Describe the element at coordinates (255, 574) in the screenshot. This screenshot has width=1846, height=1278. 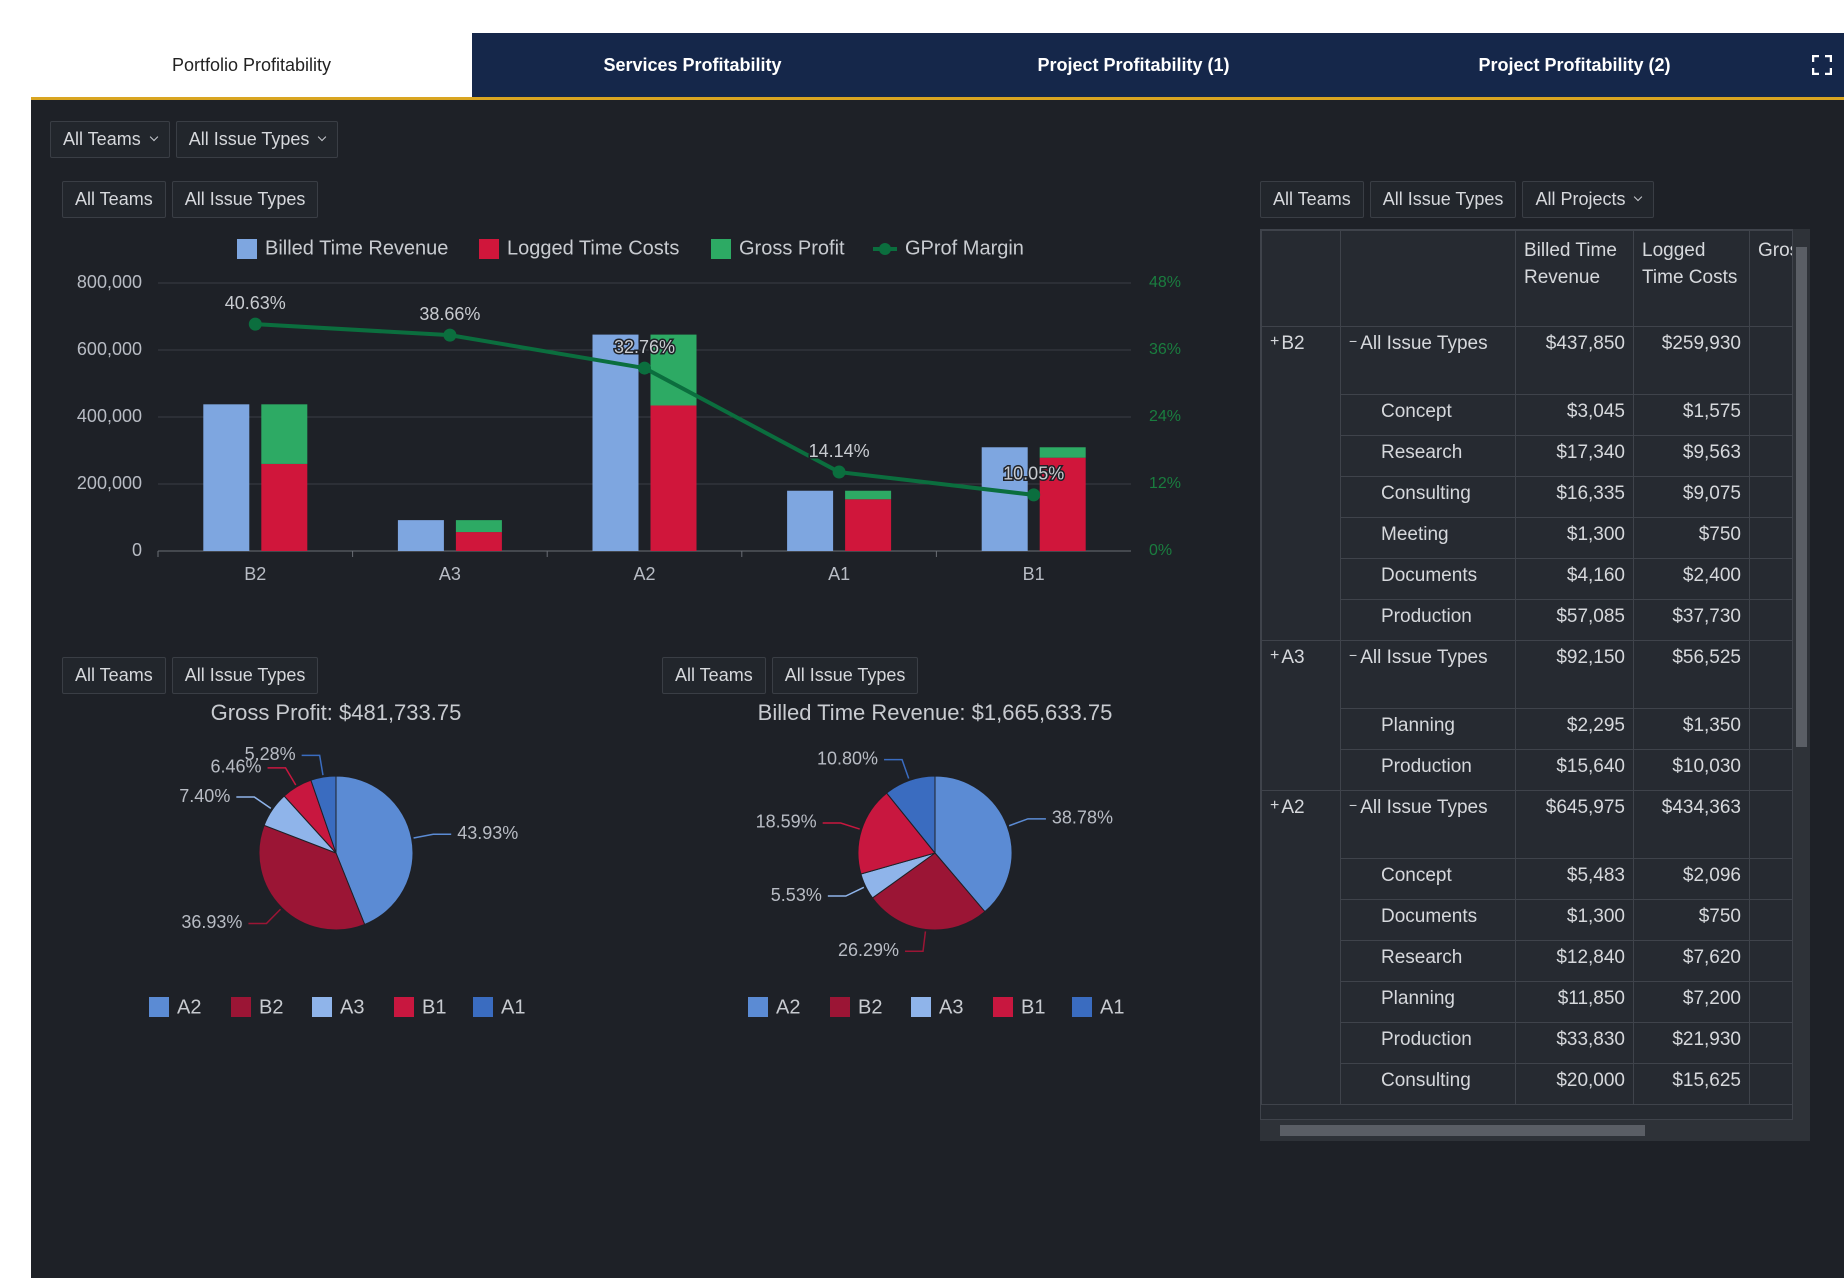
I see `x-tick-label: B2` at that location.